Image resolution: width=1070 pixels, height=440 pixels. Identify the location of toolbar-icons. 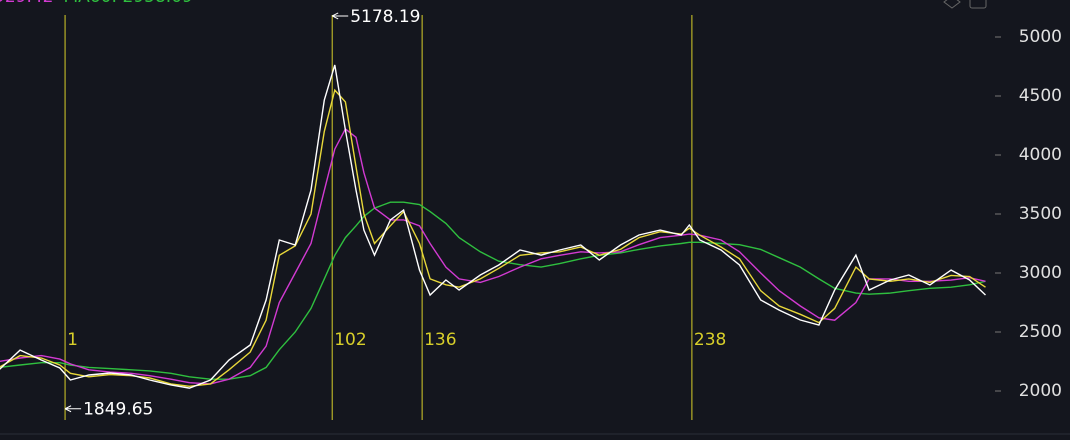
(965, 4).